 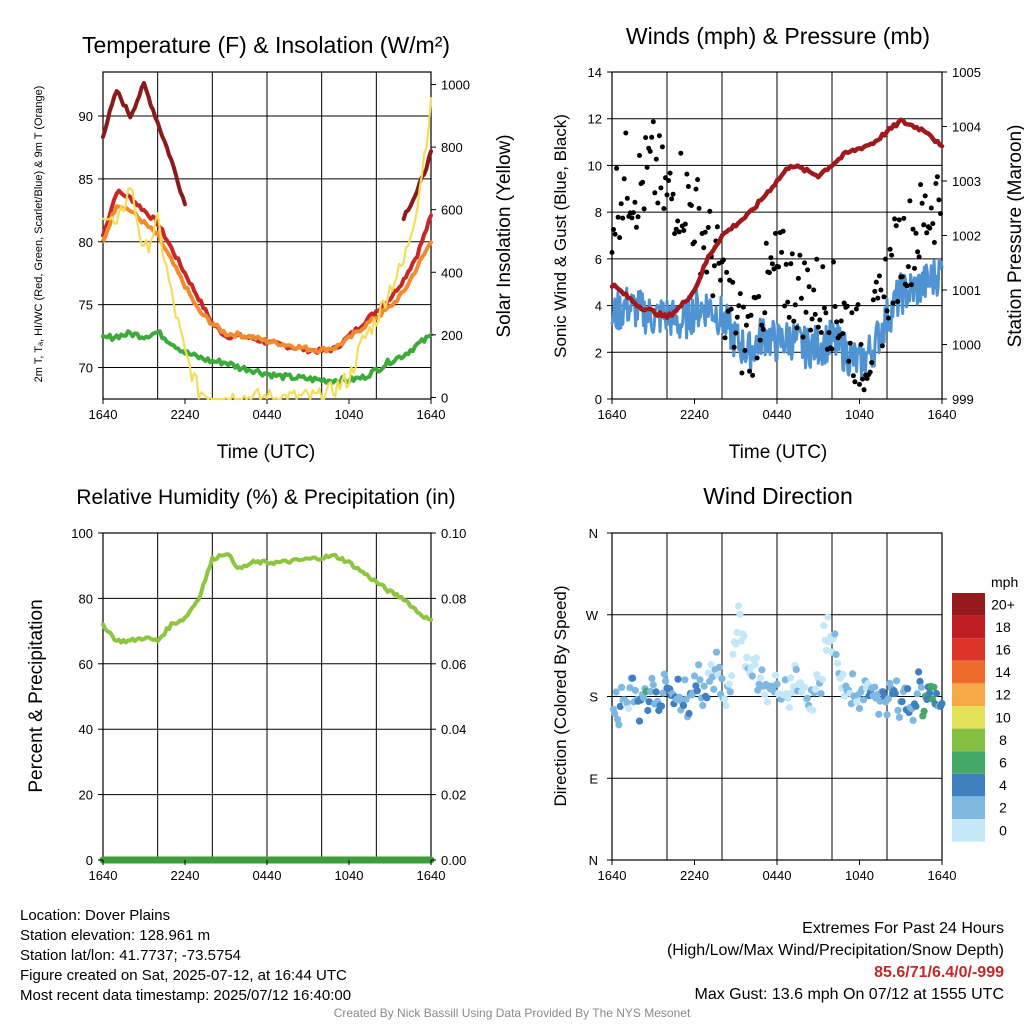 What do you see at coordinates (593, 533) in the screenshot?
I see `y-tick-label-left: N` at bounding box center [593, 533].